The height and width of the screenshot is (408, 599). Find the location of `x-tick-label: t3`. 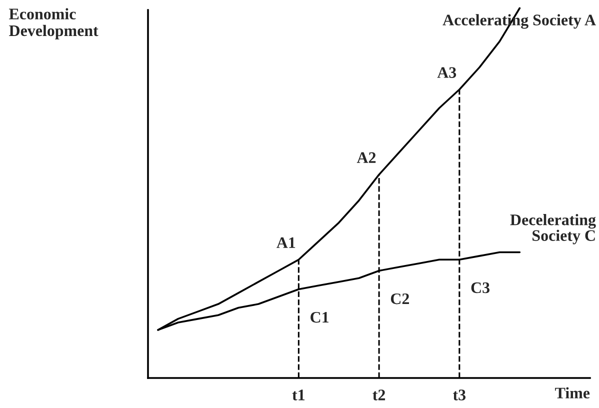

x-tick-label: t3 is located at coordinates (459, 395).